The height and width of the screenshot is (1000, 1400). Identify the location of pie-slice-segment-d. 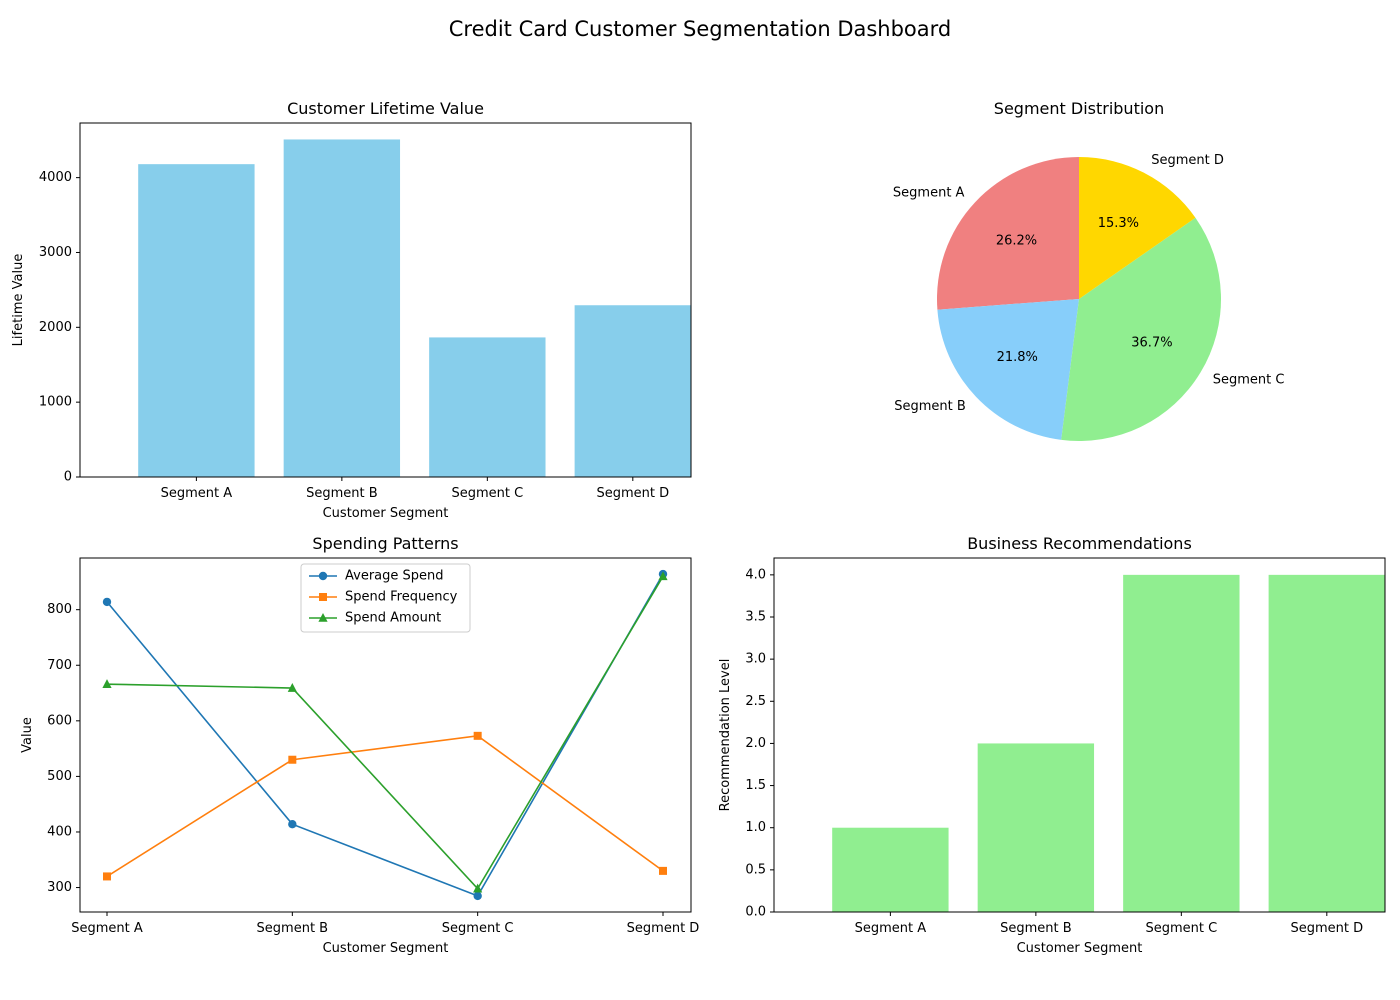
(1137, 228).